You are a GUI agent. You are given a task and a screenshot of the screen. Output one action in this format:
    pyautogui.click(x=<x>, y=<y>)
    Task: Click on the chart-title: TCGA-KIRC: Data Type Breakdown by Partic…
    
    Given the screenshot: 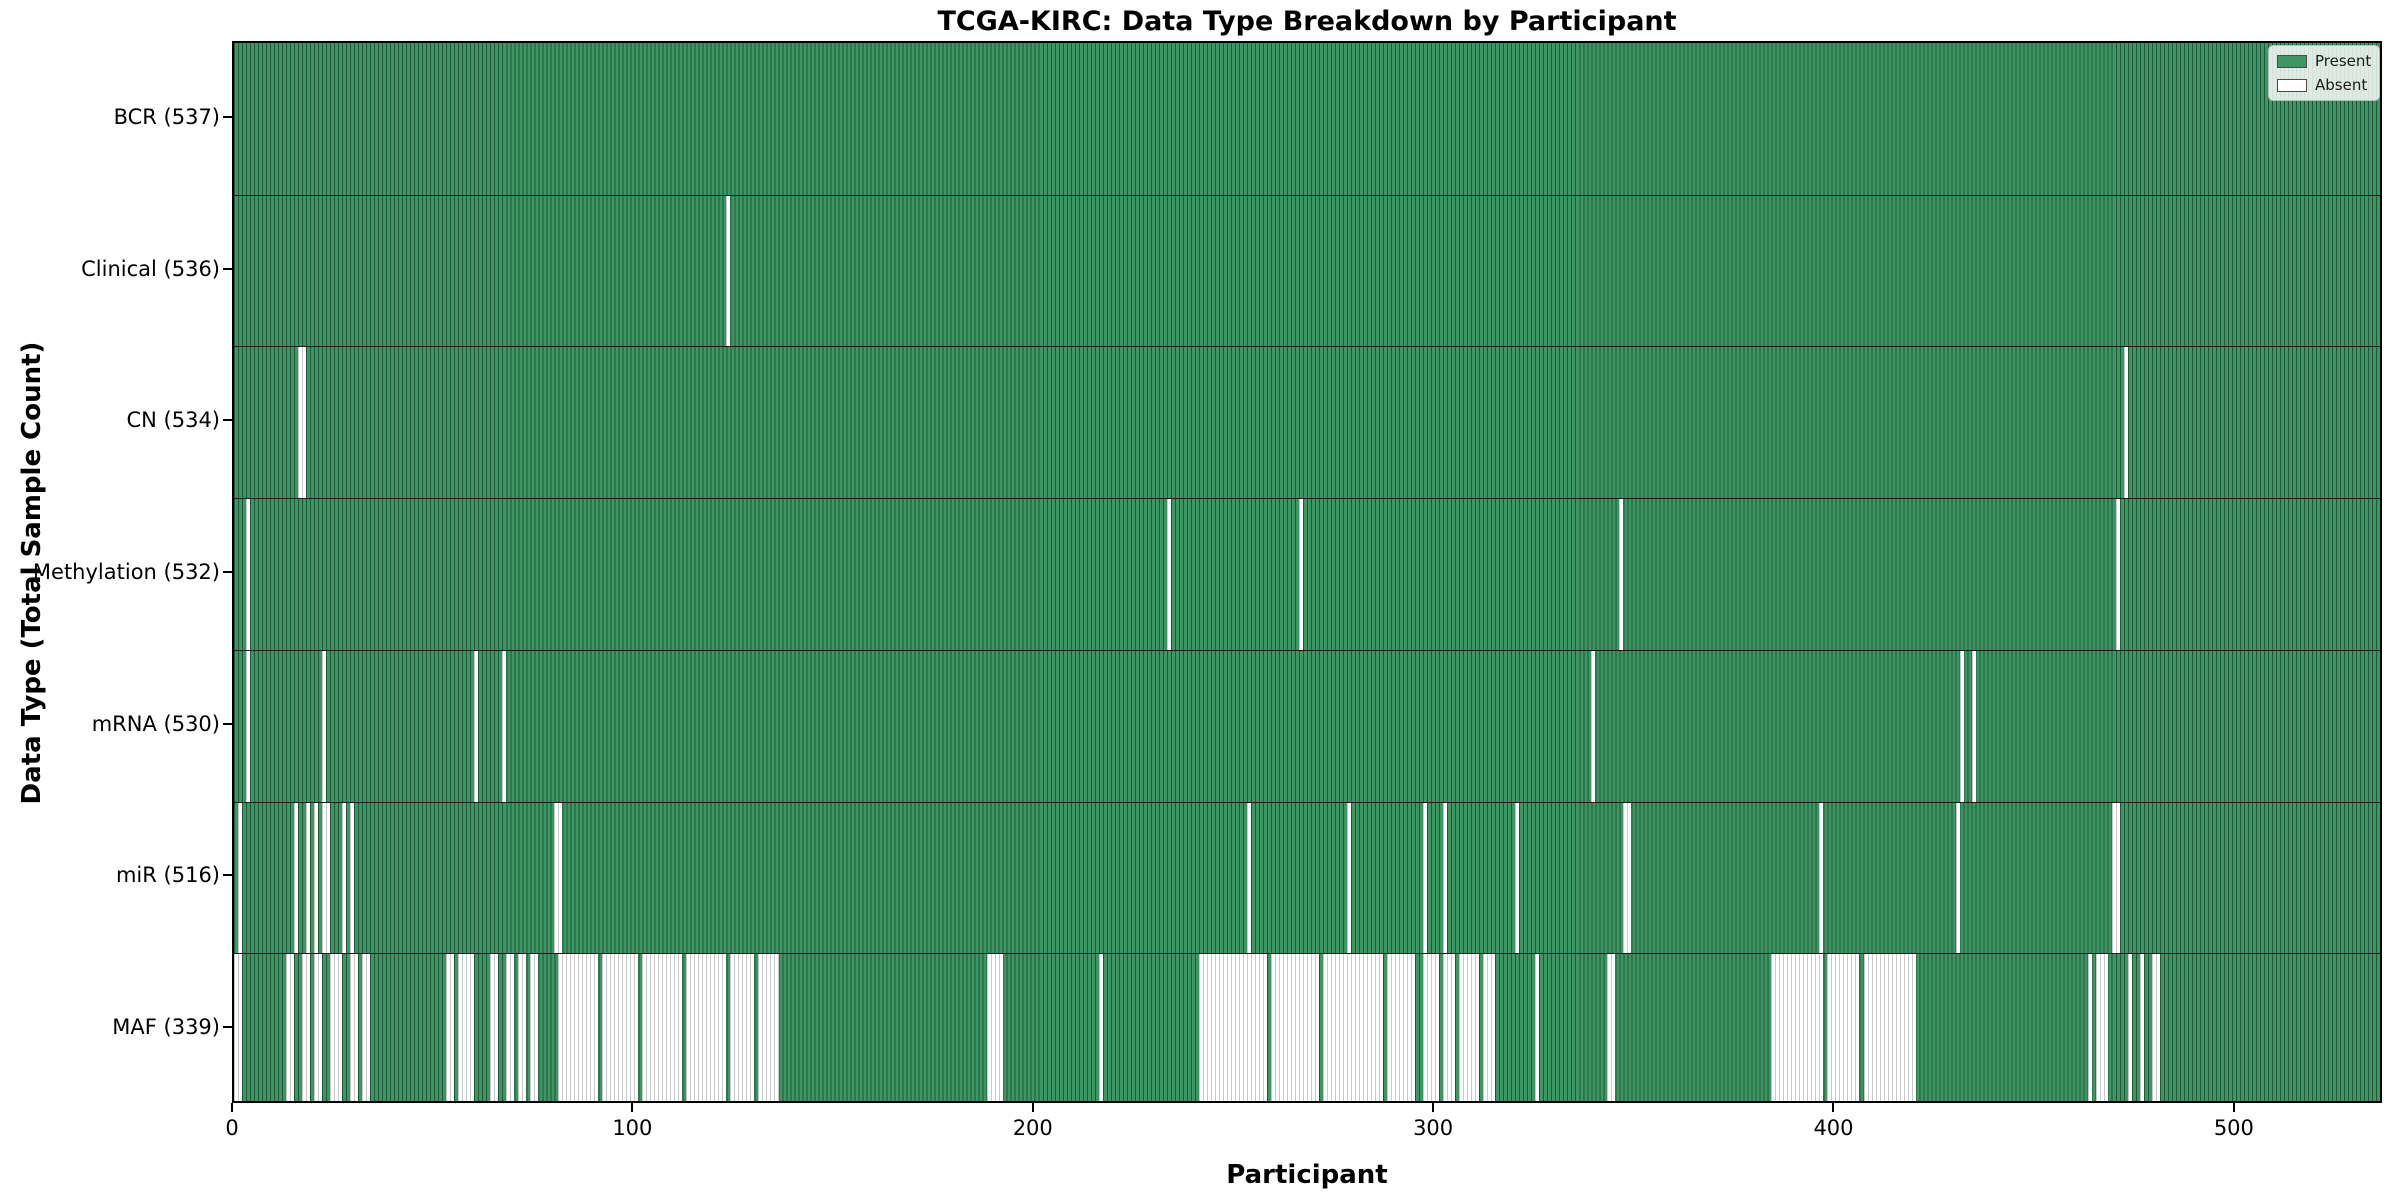 What is the action you would take?
    pyautogui.click(x=1307, y=21)
    